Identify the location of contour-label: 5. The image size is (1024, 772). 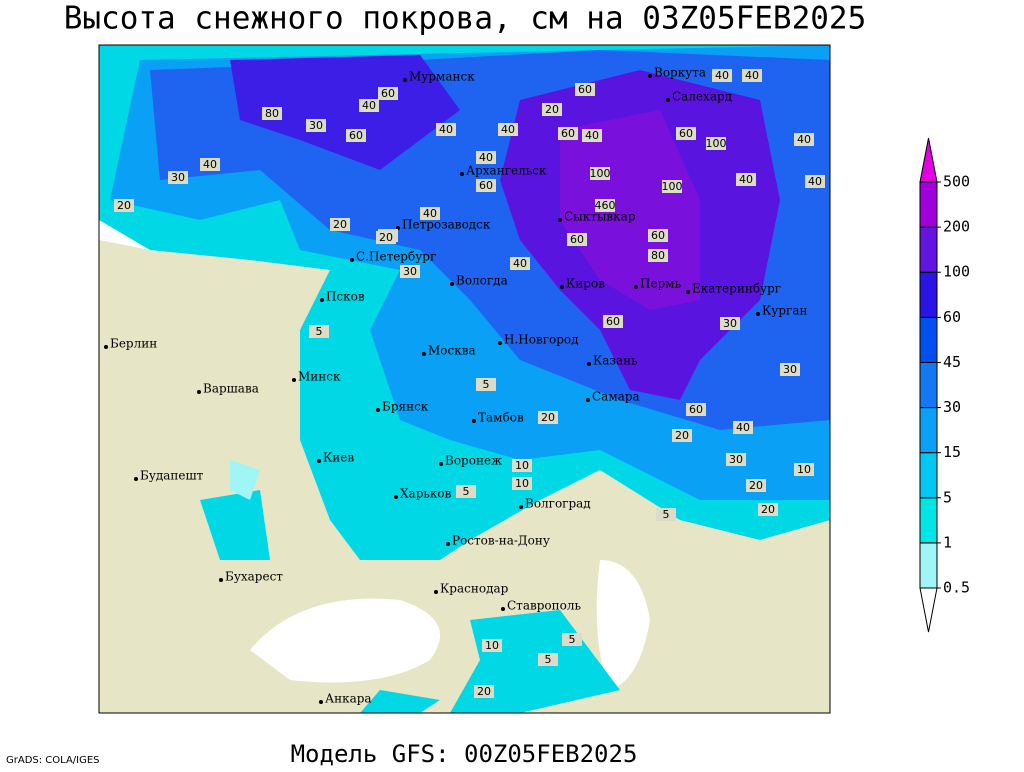
(486, 384).